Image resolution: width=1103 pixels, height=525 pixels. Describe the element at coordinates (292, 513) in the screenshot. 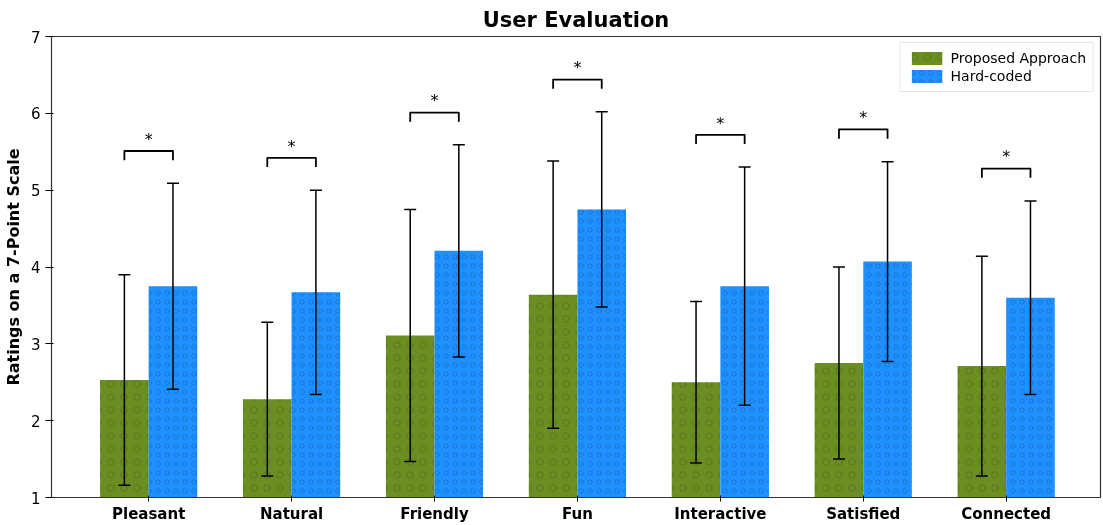

I see `x-tick-label: Natural` at that location.